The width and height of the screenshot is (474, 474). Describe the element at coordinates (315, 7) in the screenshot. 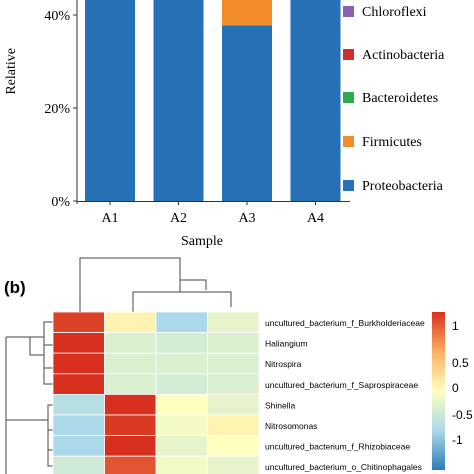

I see `bar-A4-overflow` at that location.